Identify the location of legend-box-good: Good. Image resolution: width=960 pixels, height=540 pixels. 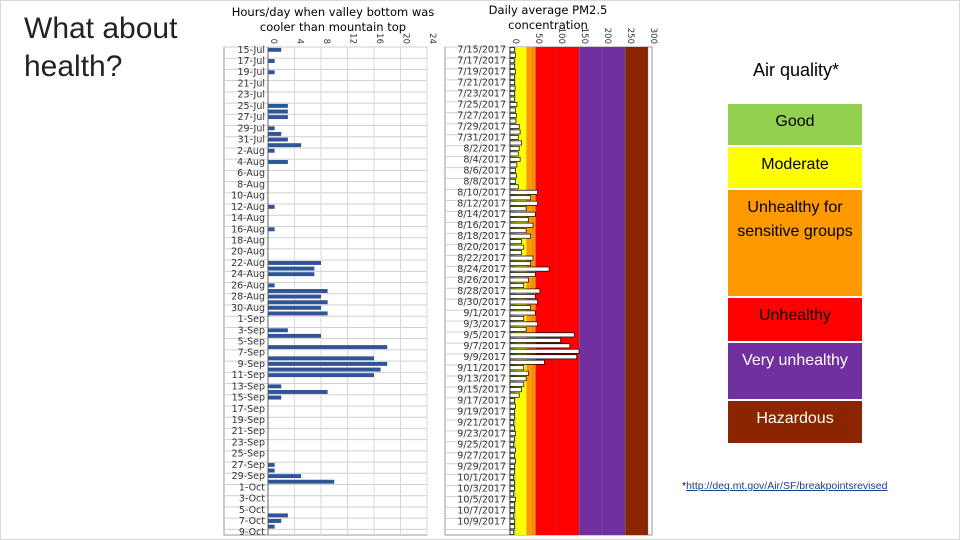
(795, 124).